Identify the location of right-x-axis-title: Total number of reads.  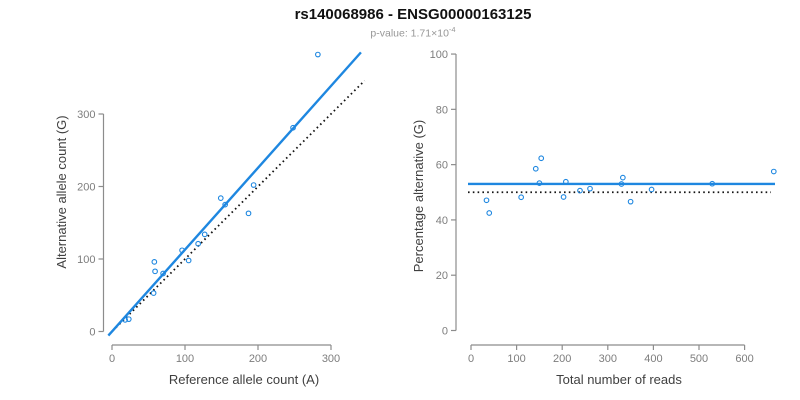
(619, 379).